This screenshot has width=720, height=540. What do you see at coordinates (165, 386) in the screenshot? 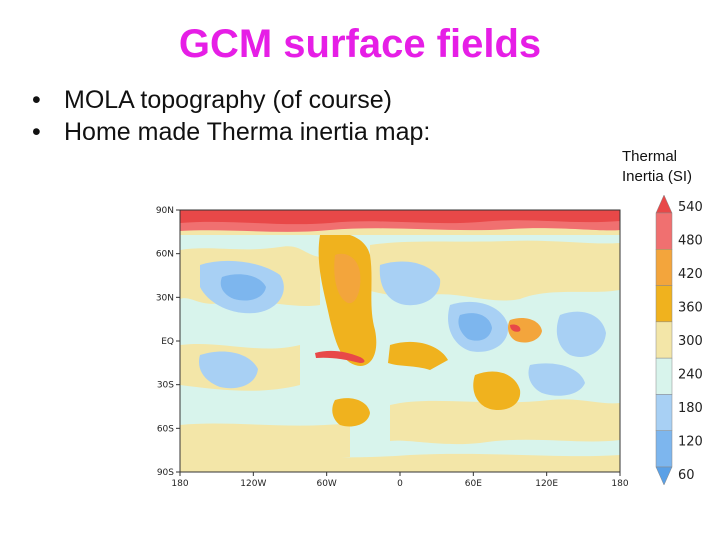
I see `lat-tick-label: 30S` at bounding box center [165, 386].